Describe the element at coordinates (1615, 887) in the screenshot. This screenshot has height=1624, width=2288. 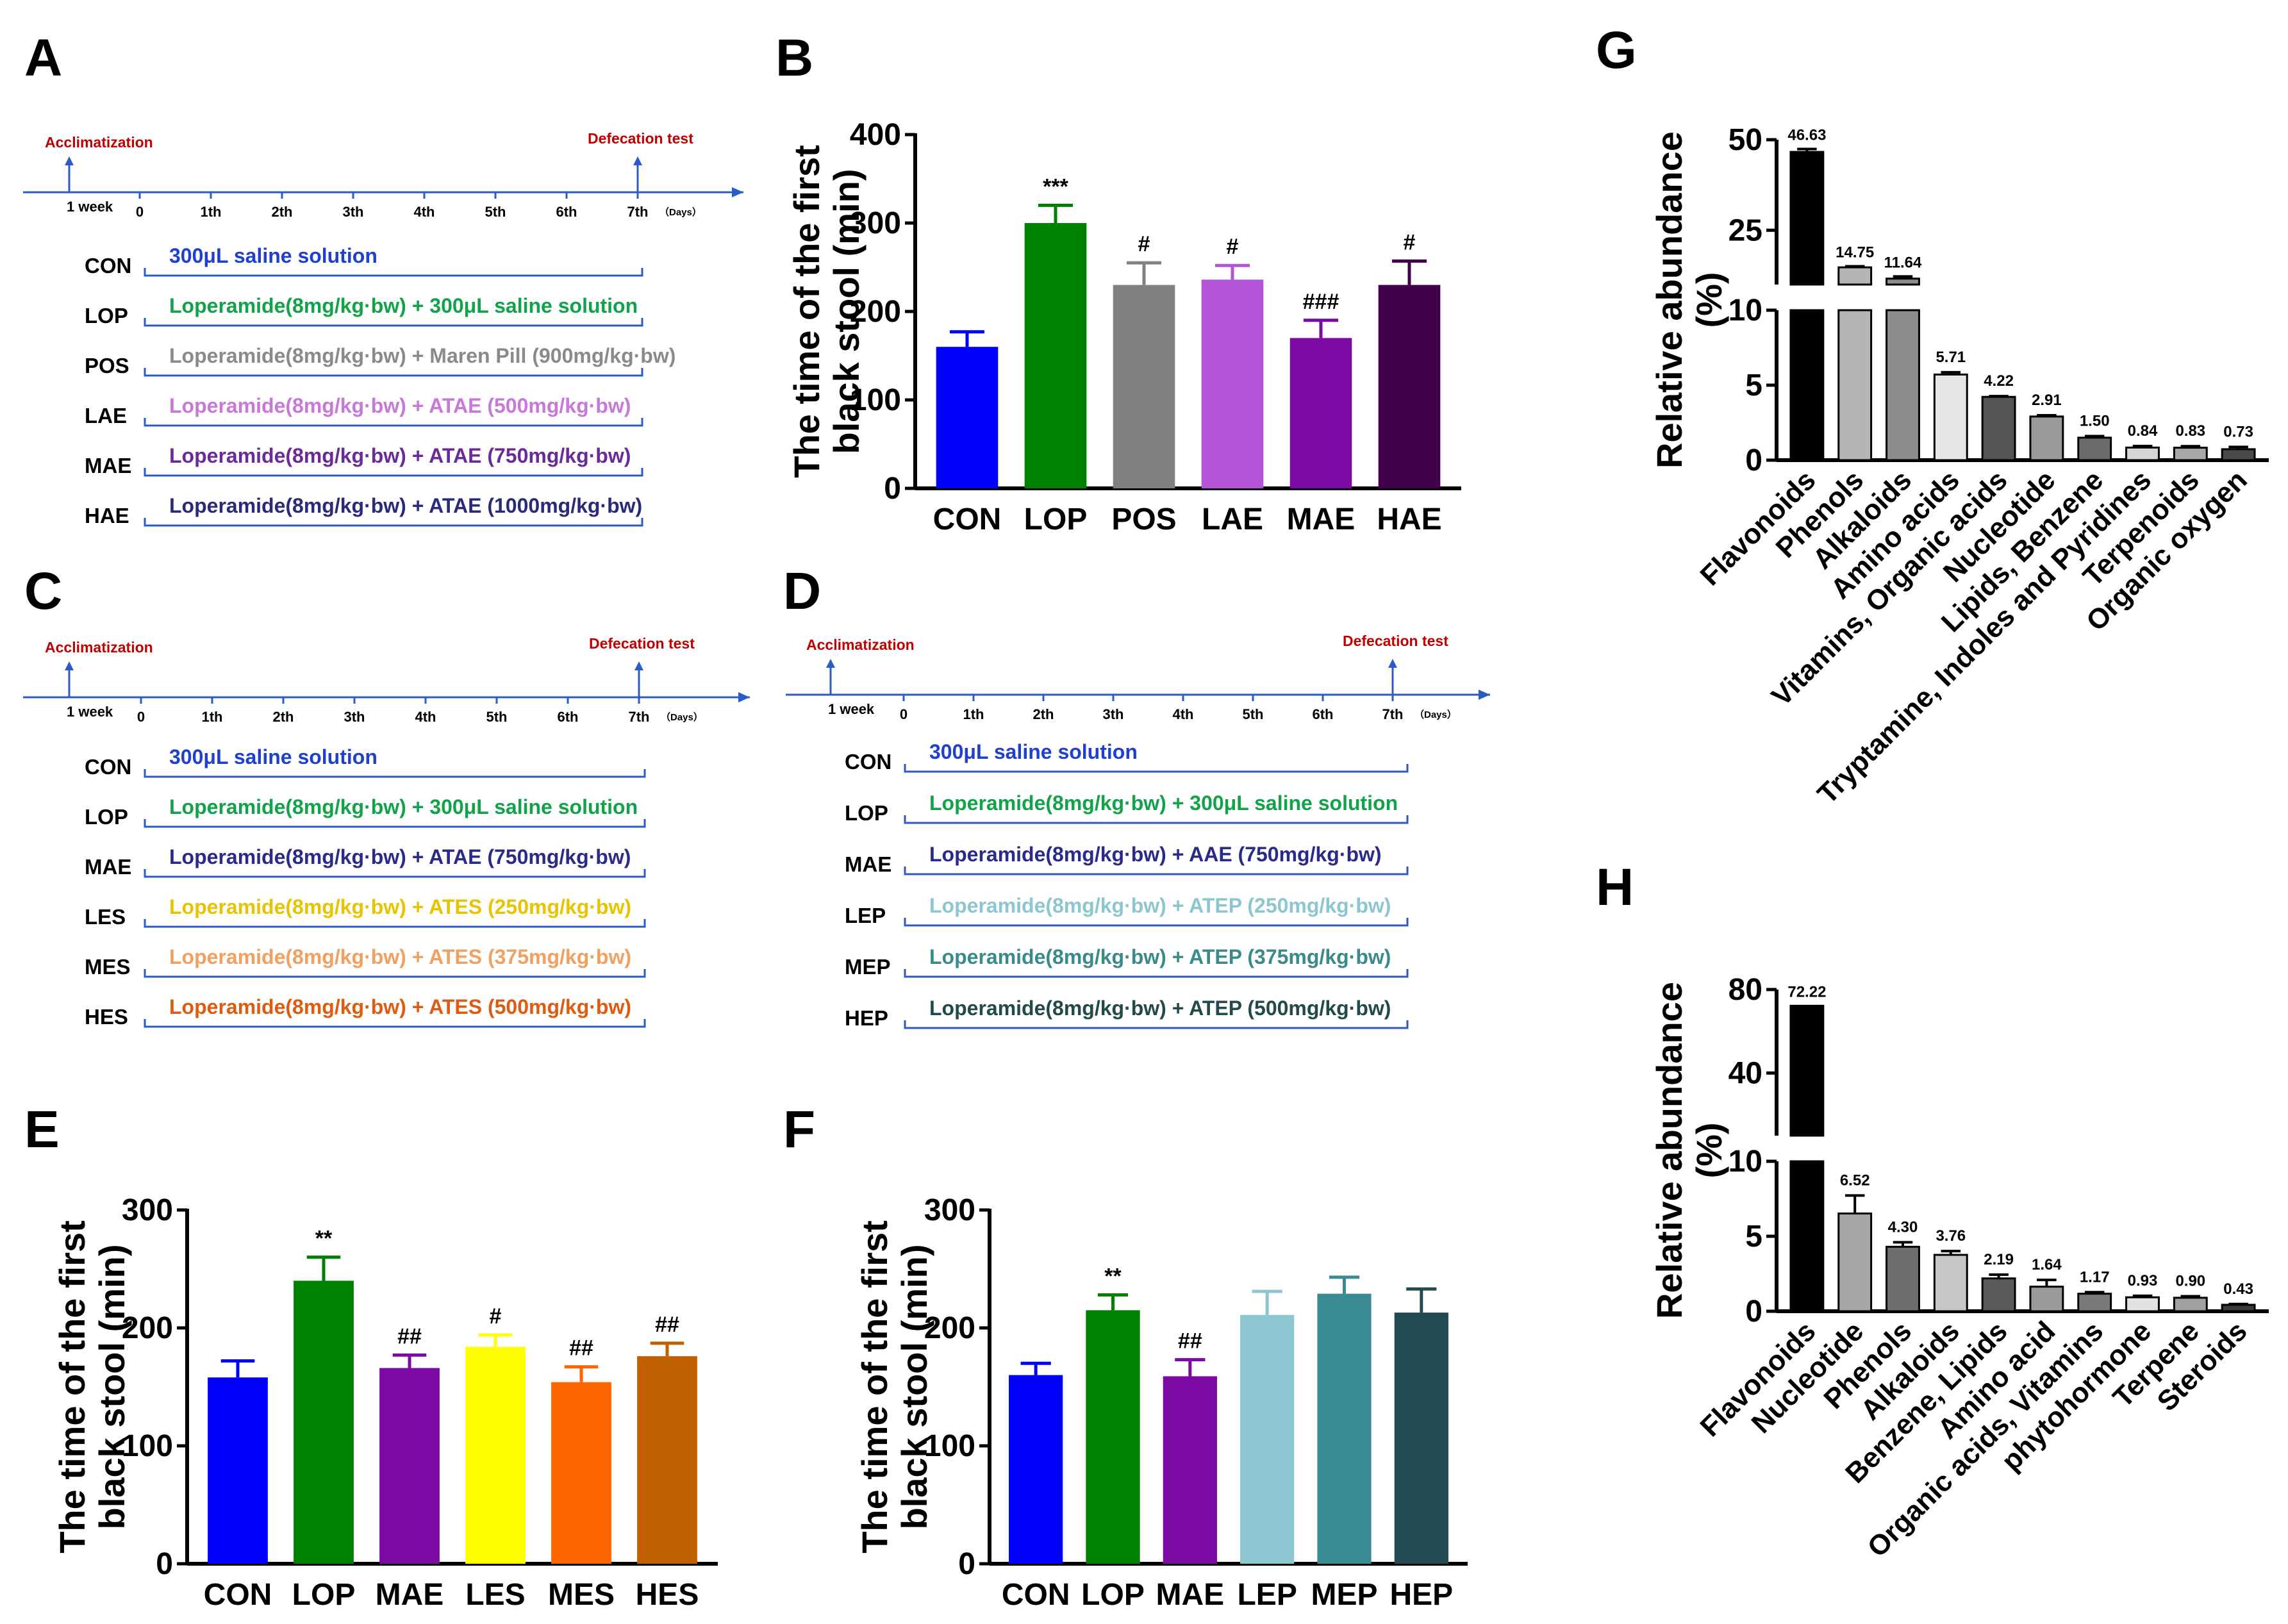
I see `panel-label-h: H` at that location.